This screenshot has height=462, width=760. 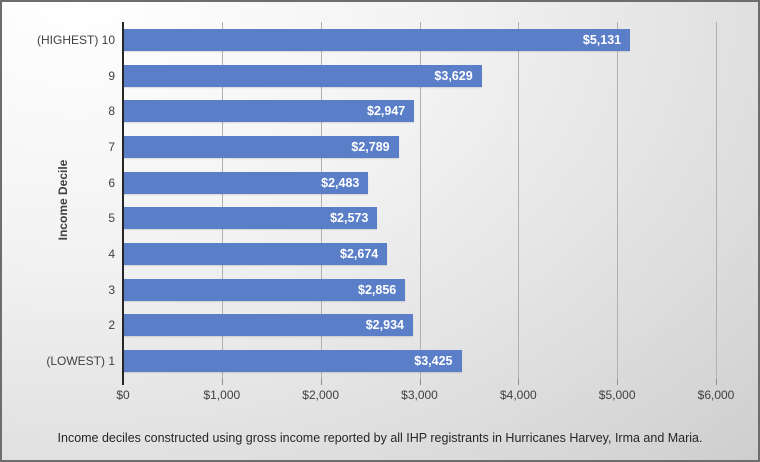 I want to click on bar-value-label: $2,934, so click(x=384, y=325).